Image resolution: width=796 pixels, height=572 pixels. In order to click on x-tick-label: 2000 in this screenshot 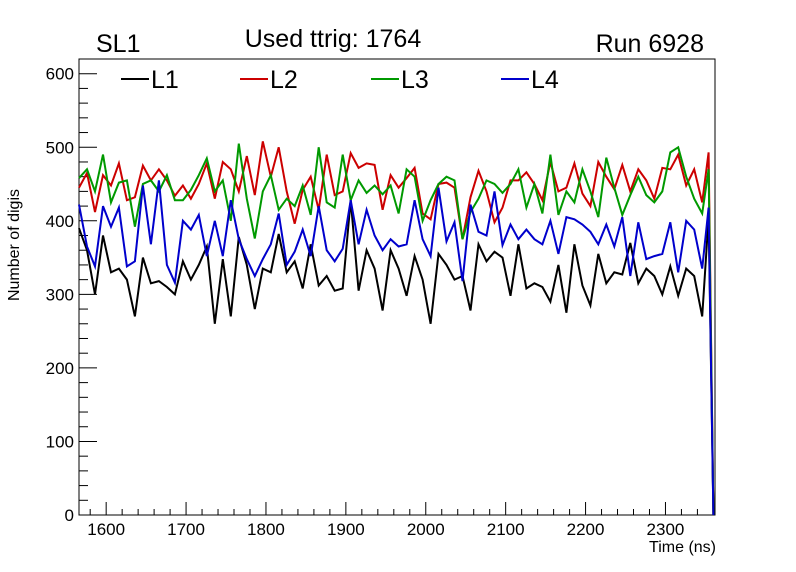, I will do `click(426, 529)`.